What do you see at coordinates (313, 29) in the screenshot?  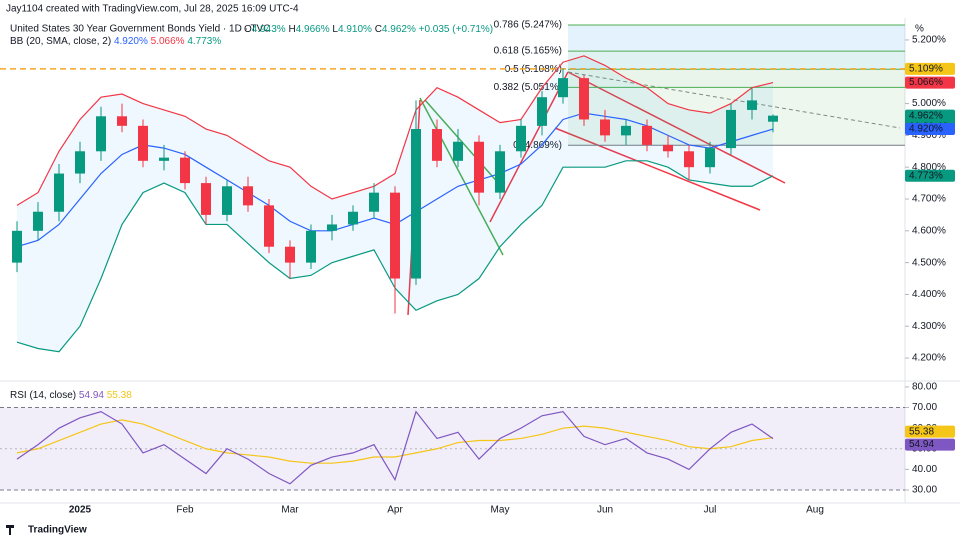 I see `ohlc-value: 4.966%` at bounding box center [313, 29].